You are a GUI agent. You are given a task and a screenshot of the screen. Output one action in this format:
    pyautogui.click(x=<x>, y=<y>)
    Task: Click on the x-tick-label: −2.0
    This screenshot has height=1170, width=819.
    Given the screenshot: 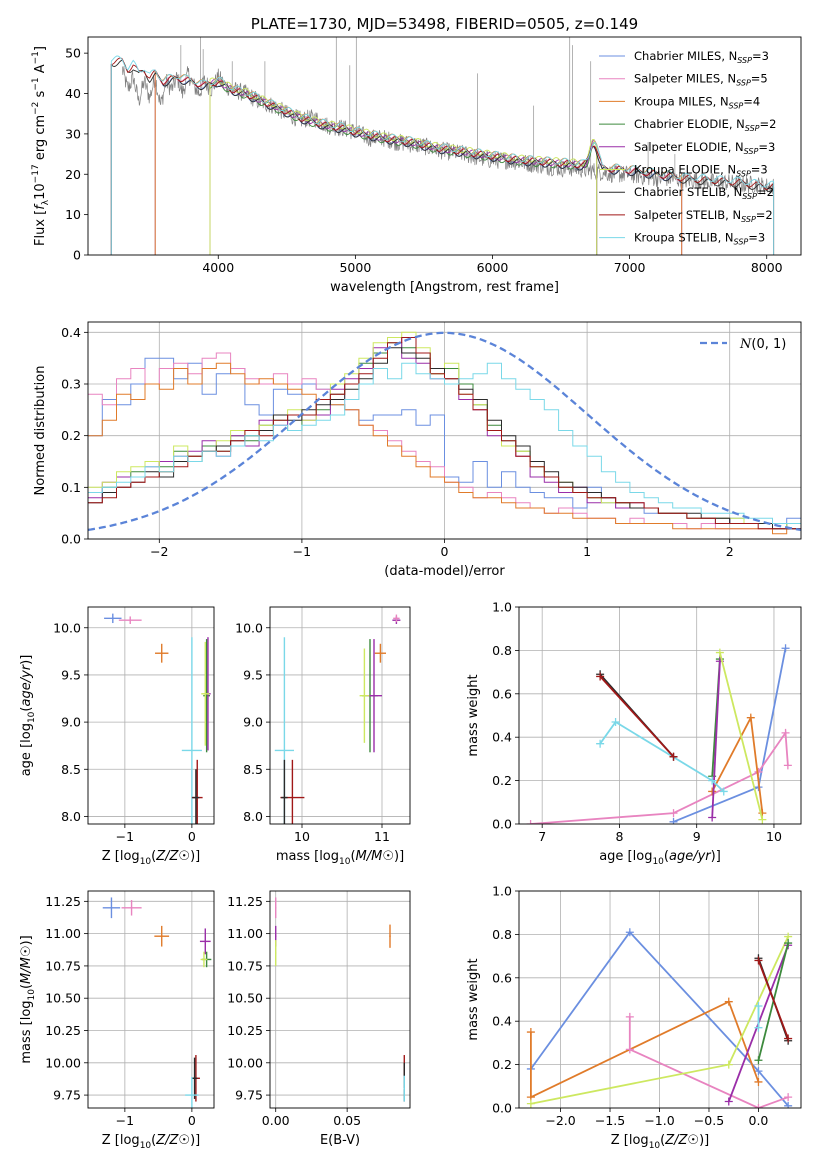 What is the action you would take?
    pyautogui.click(x=560, y=1120)
    